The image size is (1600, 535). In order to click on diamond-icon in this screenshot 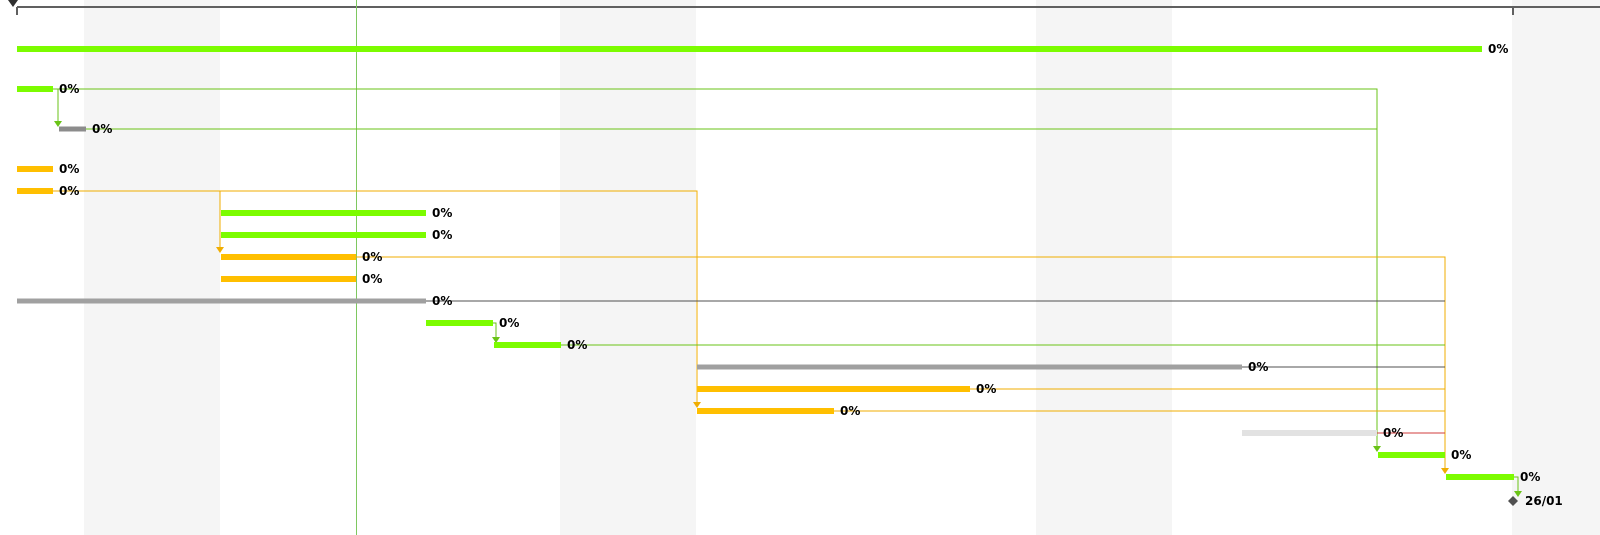, I will do `click(1513, 501)`.